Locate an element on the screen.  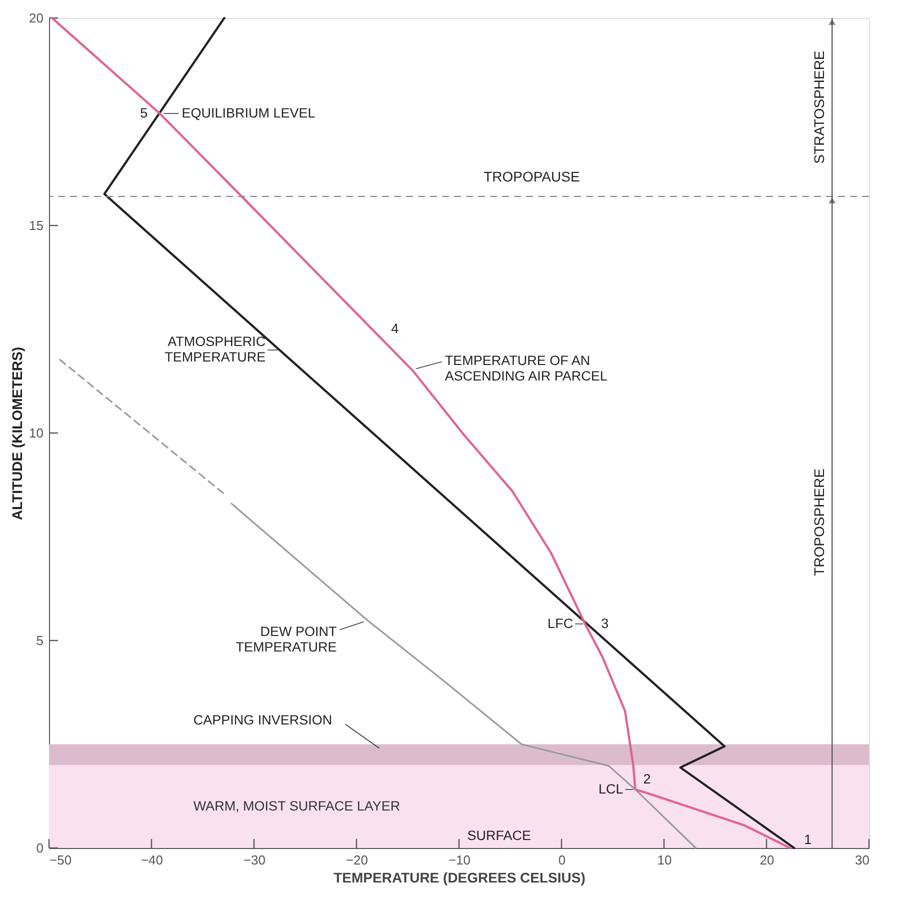
annotation: 1 is located at coordinates (808, 839).